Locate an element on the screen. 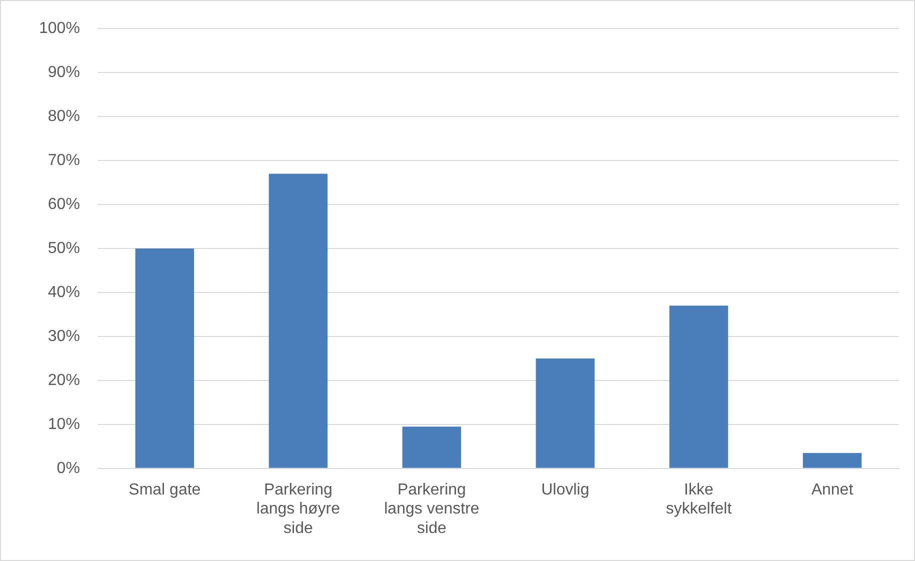  x-tick-label: Ulovlig is located at coordinates (565, 489).